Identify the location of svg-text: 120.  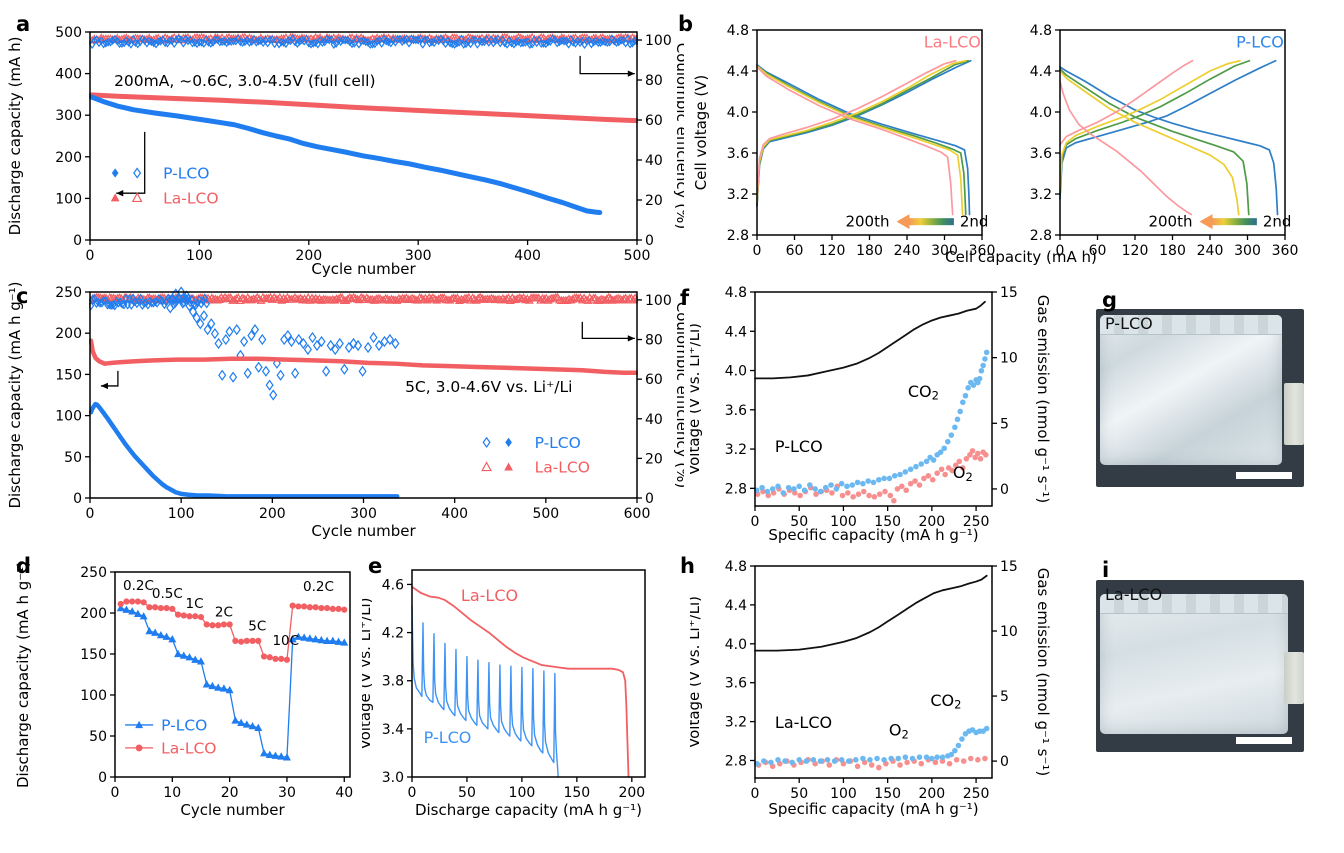
(832, 251).